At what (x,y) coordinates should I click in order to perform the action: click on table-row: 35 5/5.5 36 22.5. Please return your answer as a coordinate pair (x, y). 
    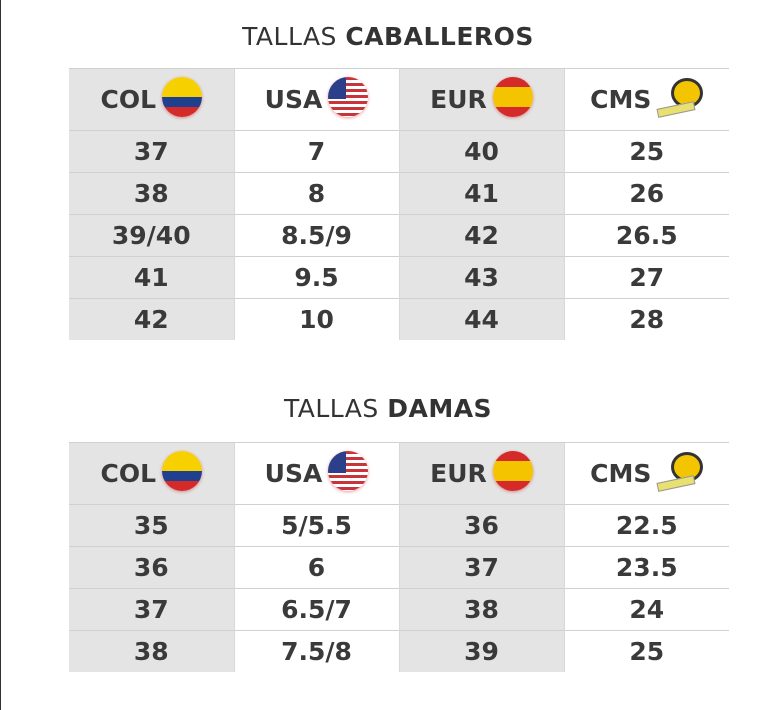
    Looking at the image, I should click on (399, 525).